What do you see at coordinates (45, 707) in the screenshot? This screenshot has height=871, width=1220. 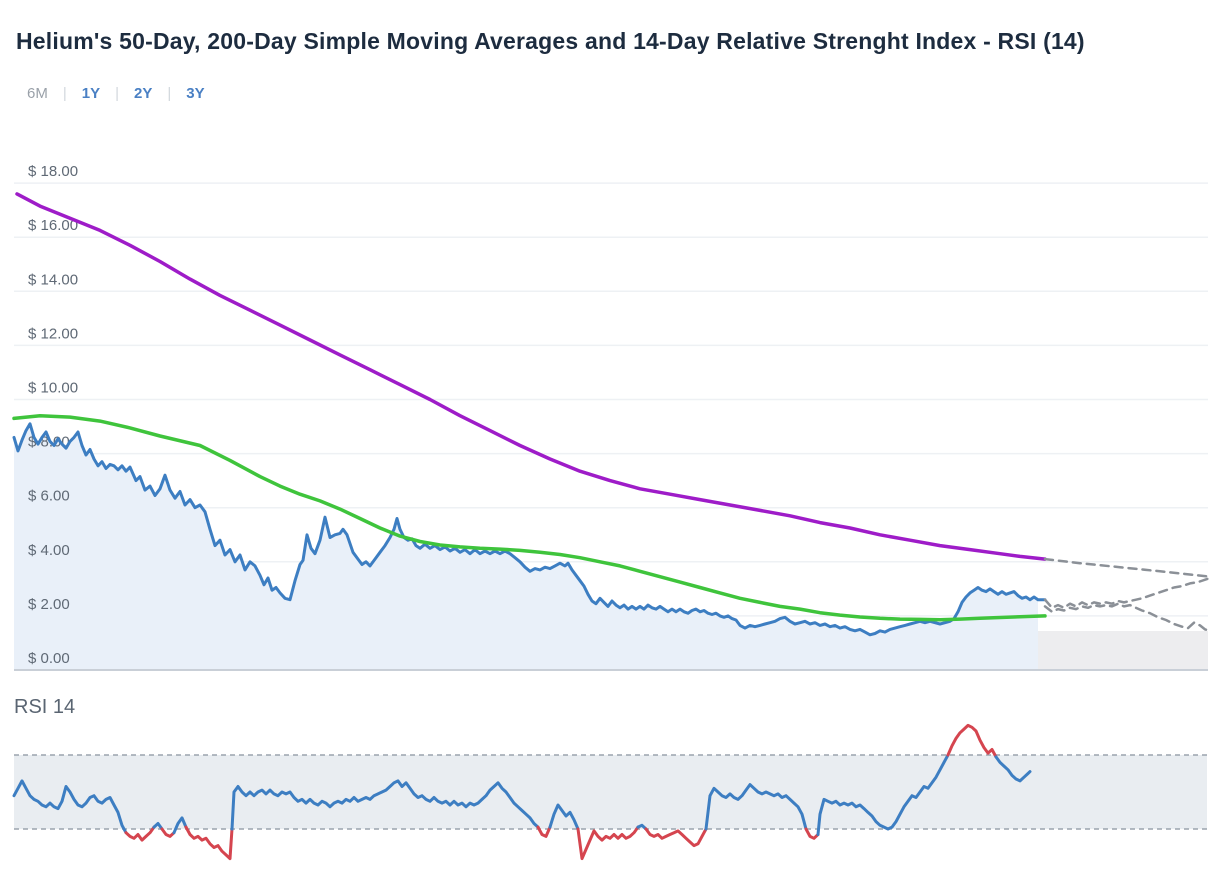 I see `rsi-panel-title: RSI 14` at bounding box center [45, 707].